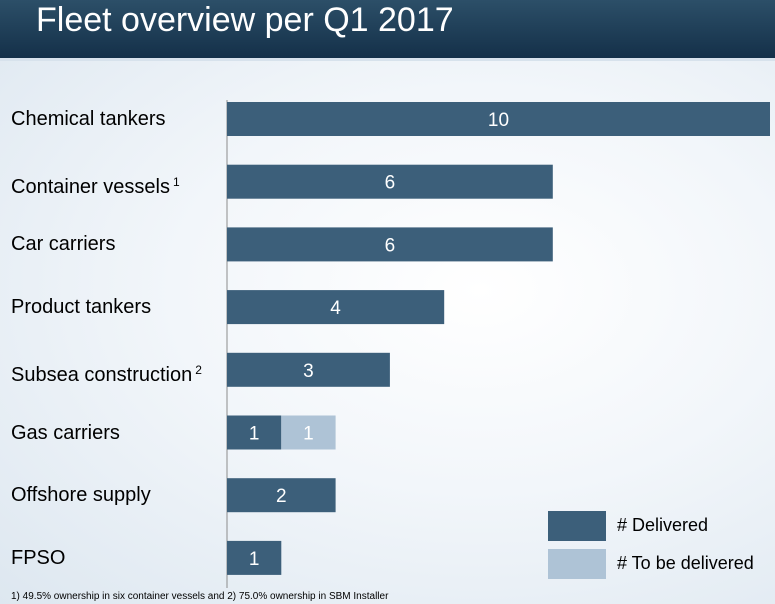 This screenshot has height=604, width=775. I want to click on category-label-fpso: FPSO, so click(38, 558).